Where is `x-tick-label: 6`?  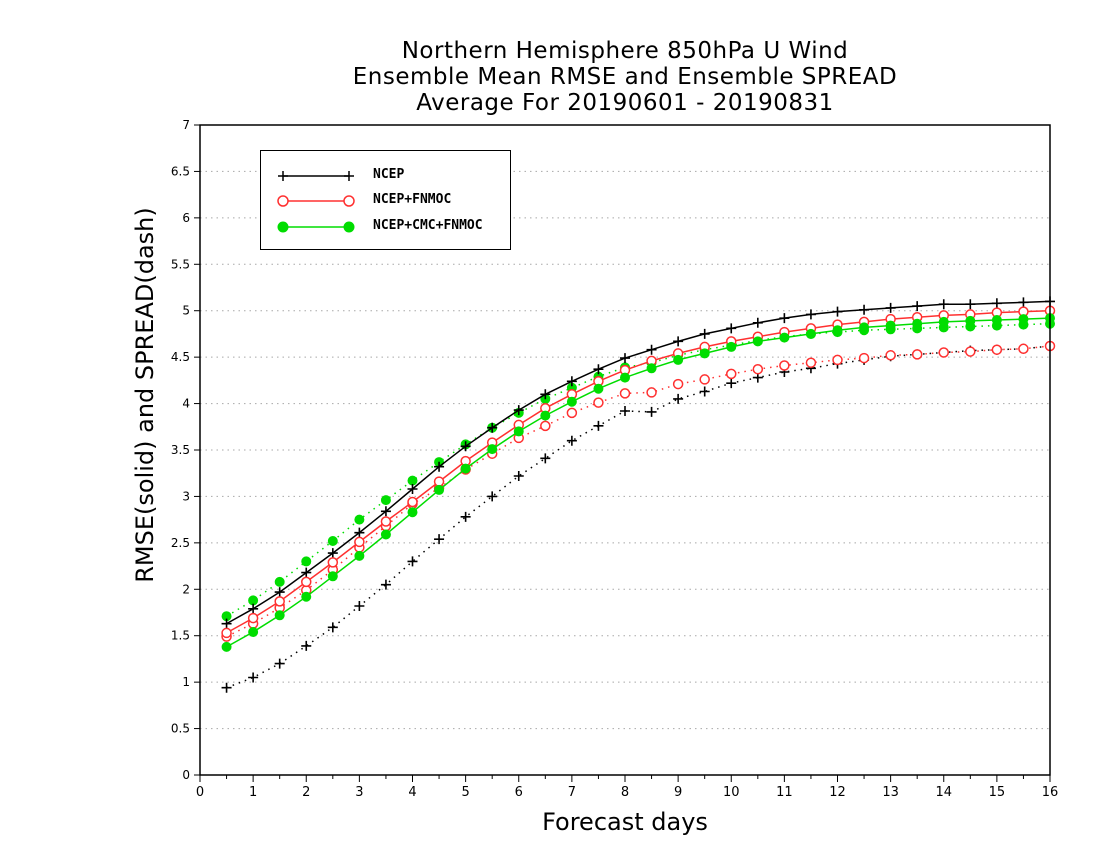
x-tick-label: 6 is located at coordinates (519, 792).